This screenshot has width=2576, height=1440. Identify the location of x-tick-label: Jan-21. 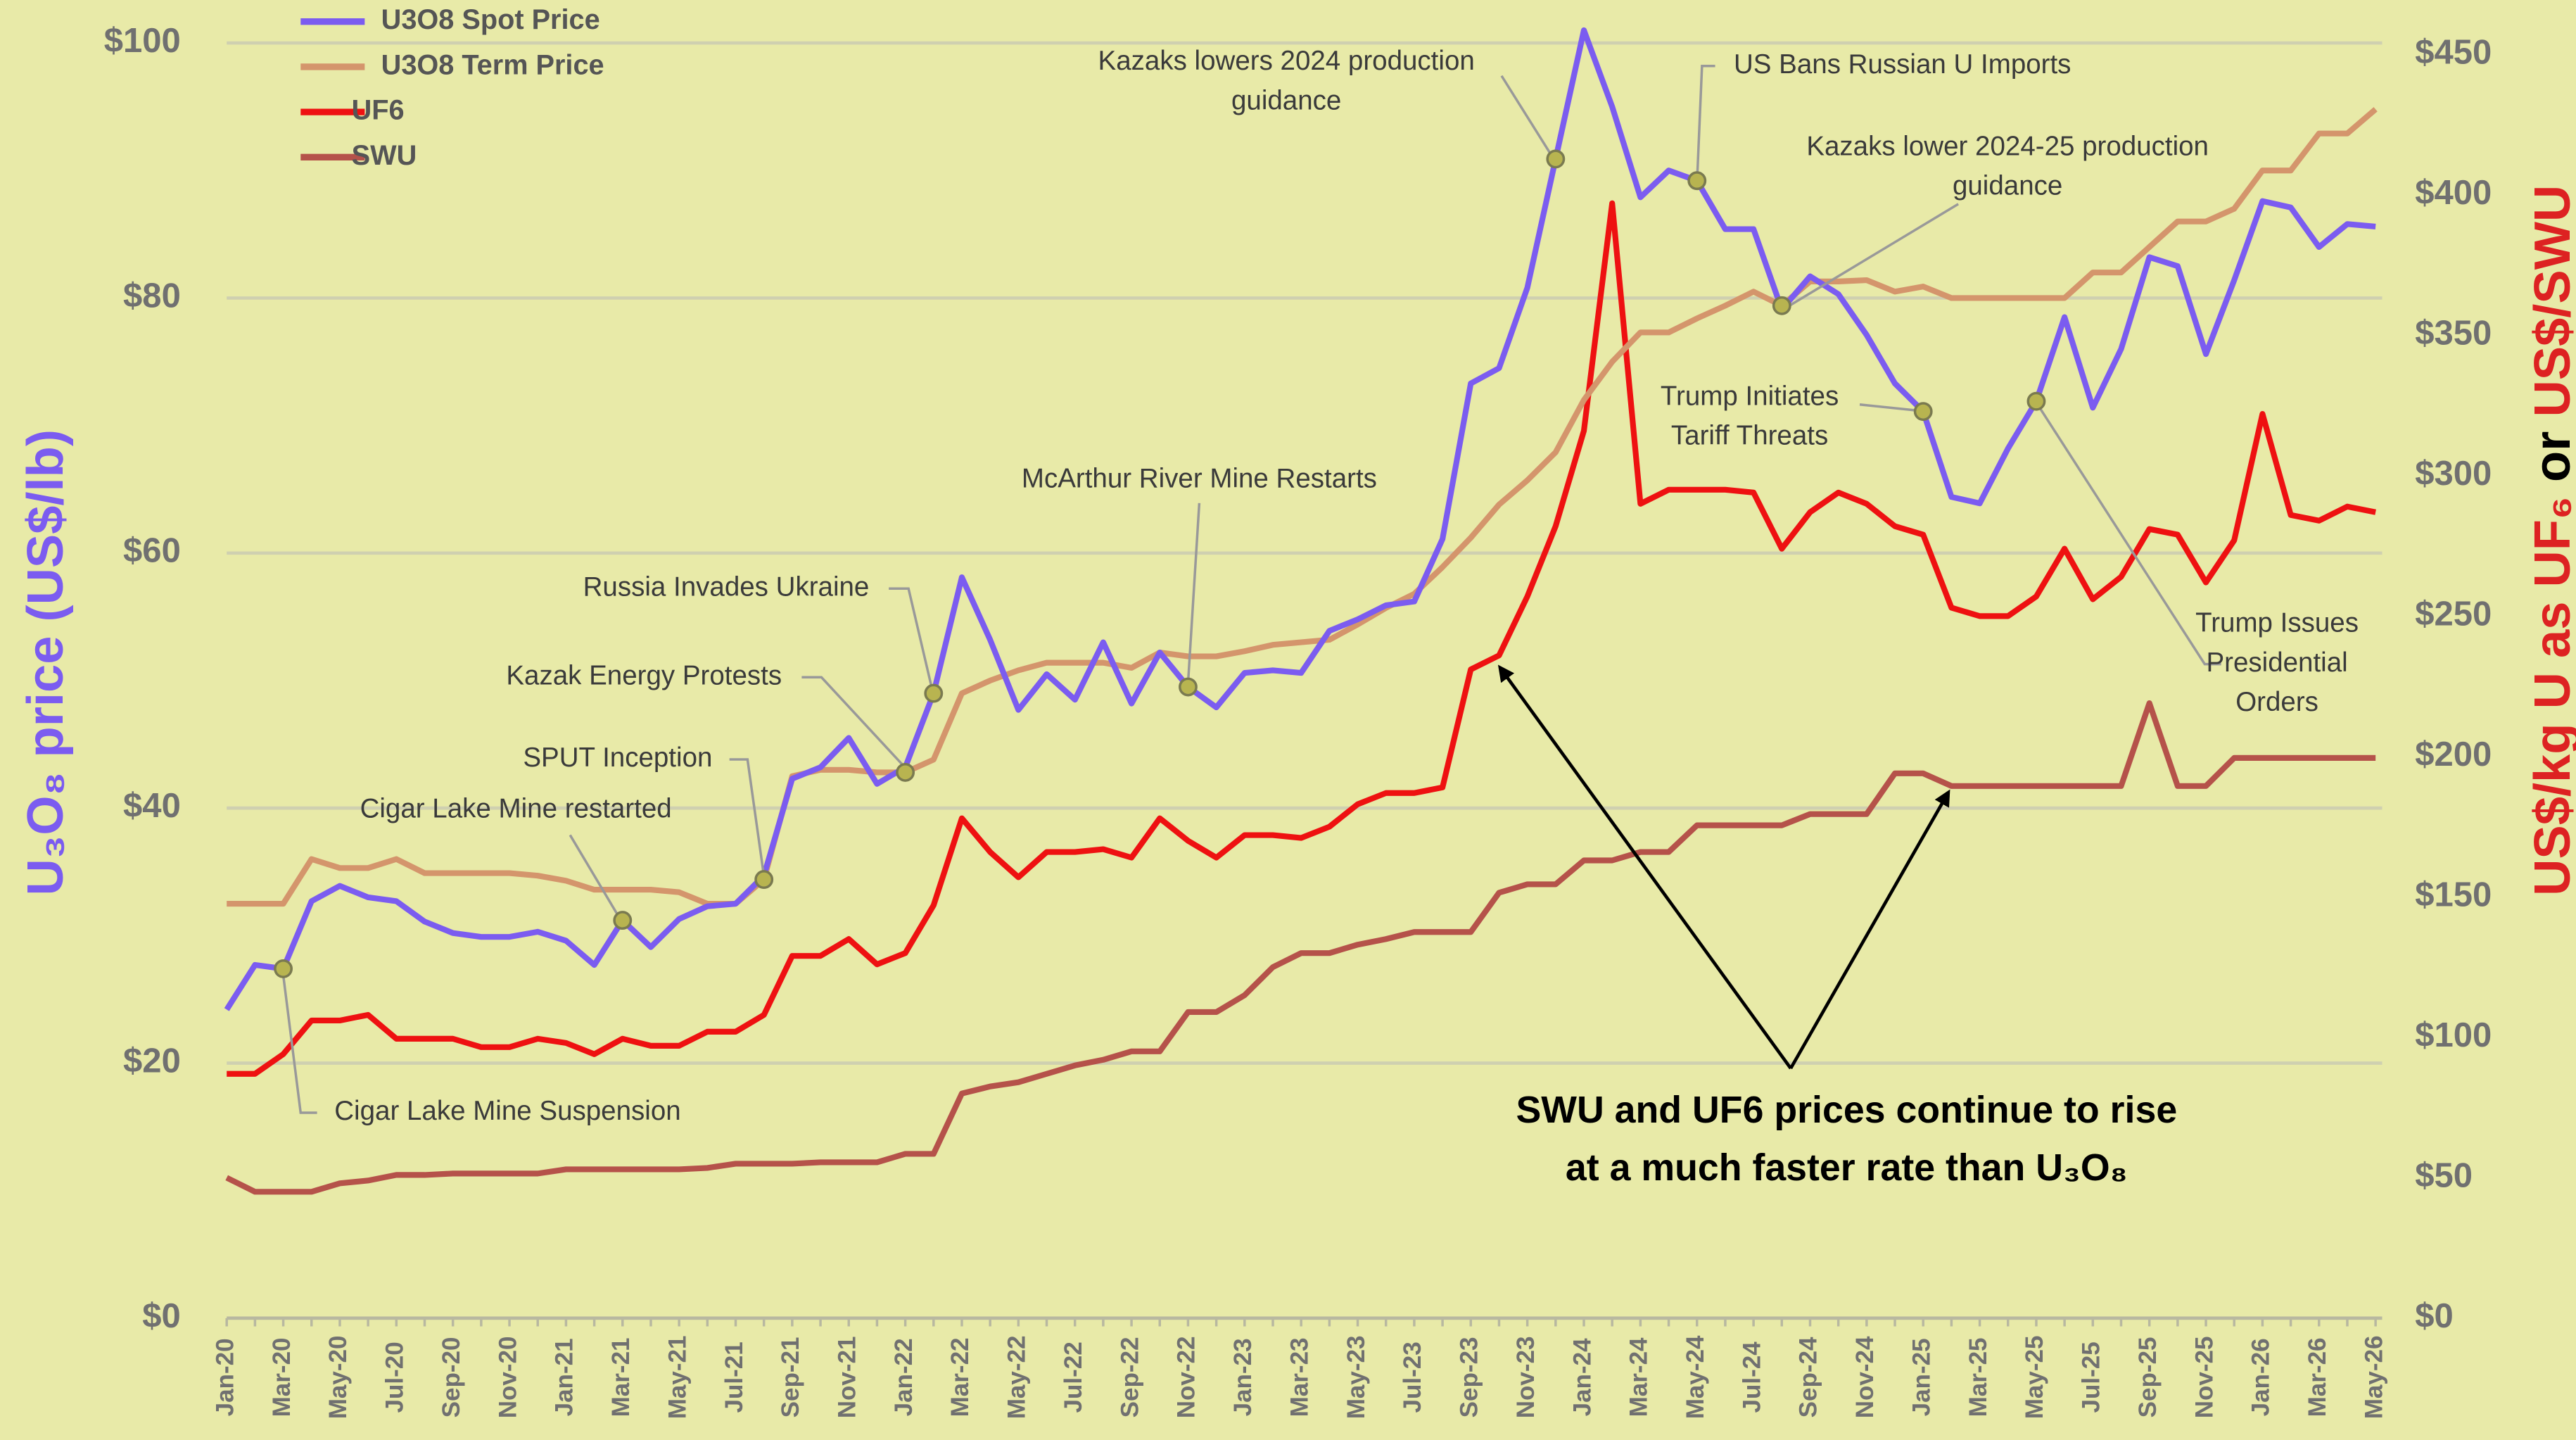
(564, 1377).